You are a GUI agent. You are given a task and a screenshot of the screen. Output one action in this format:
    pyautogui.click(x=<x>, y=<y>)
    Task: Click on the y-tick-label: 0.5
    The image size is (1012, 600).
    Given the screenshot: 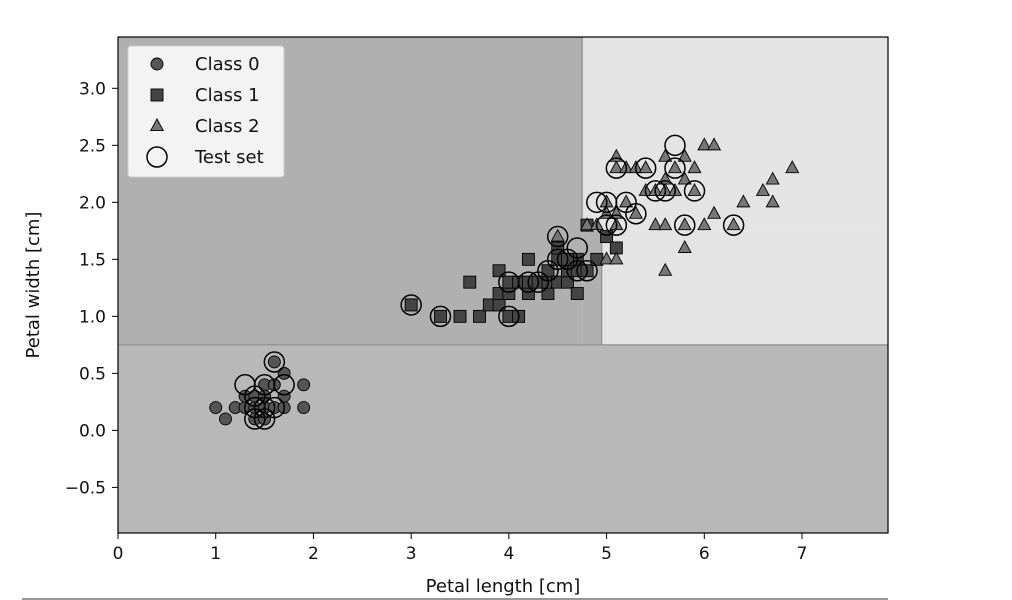 What is the action you would take?
    pyautogui.click(x=92, y=374)
    